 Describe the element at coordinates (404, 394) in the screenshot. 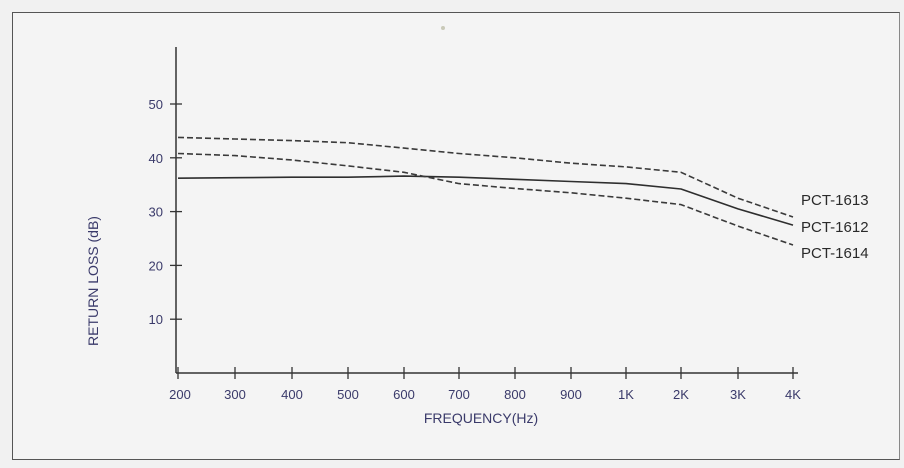

I see `x-tick-label: 600` at that location.